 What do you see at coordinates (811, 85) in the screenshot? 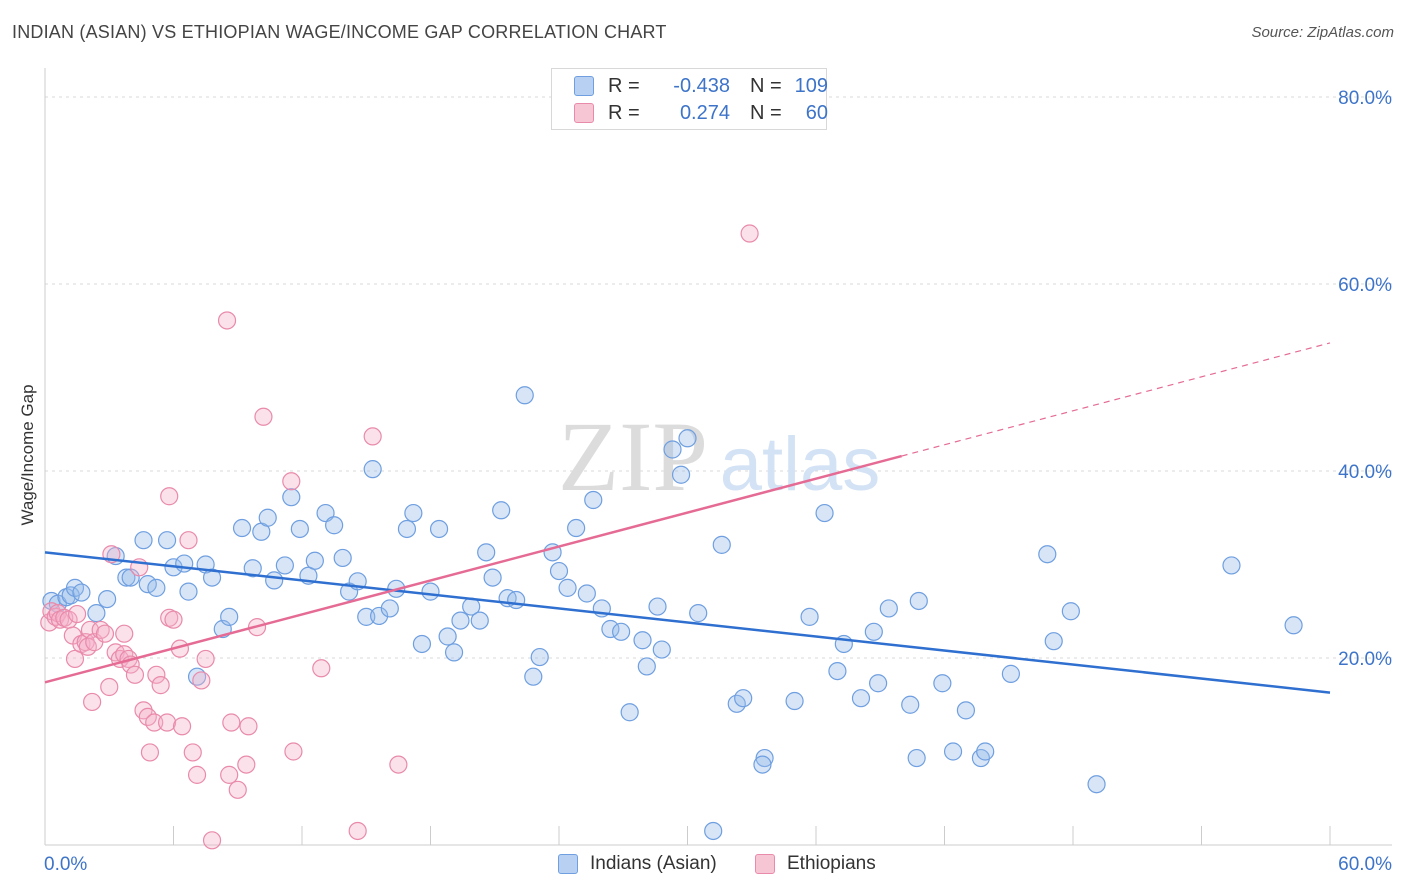
I see `legend-n-value: 109` at bounding box center [811, 85].